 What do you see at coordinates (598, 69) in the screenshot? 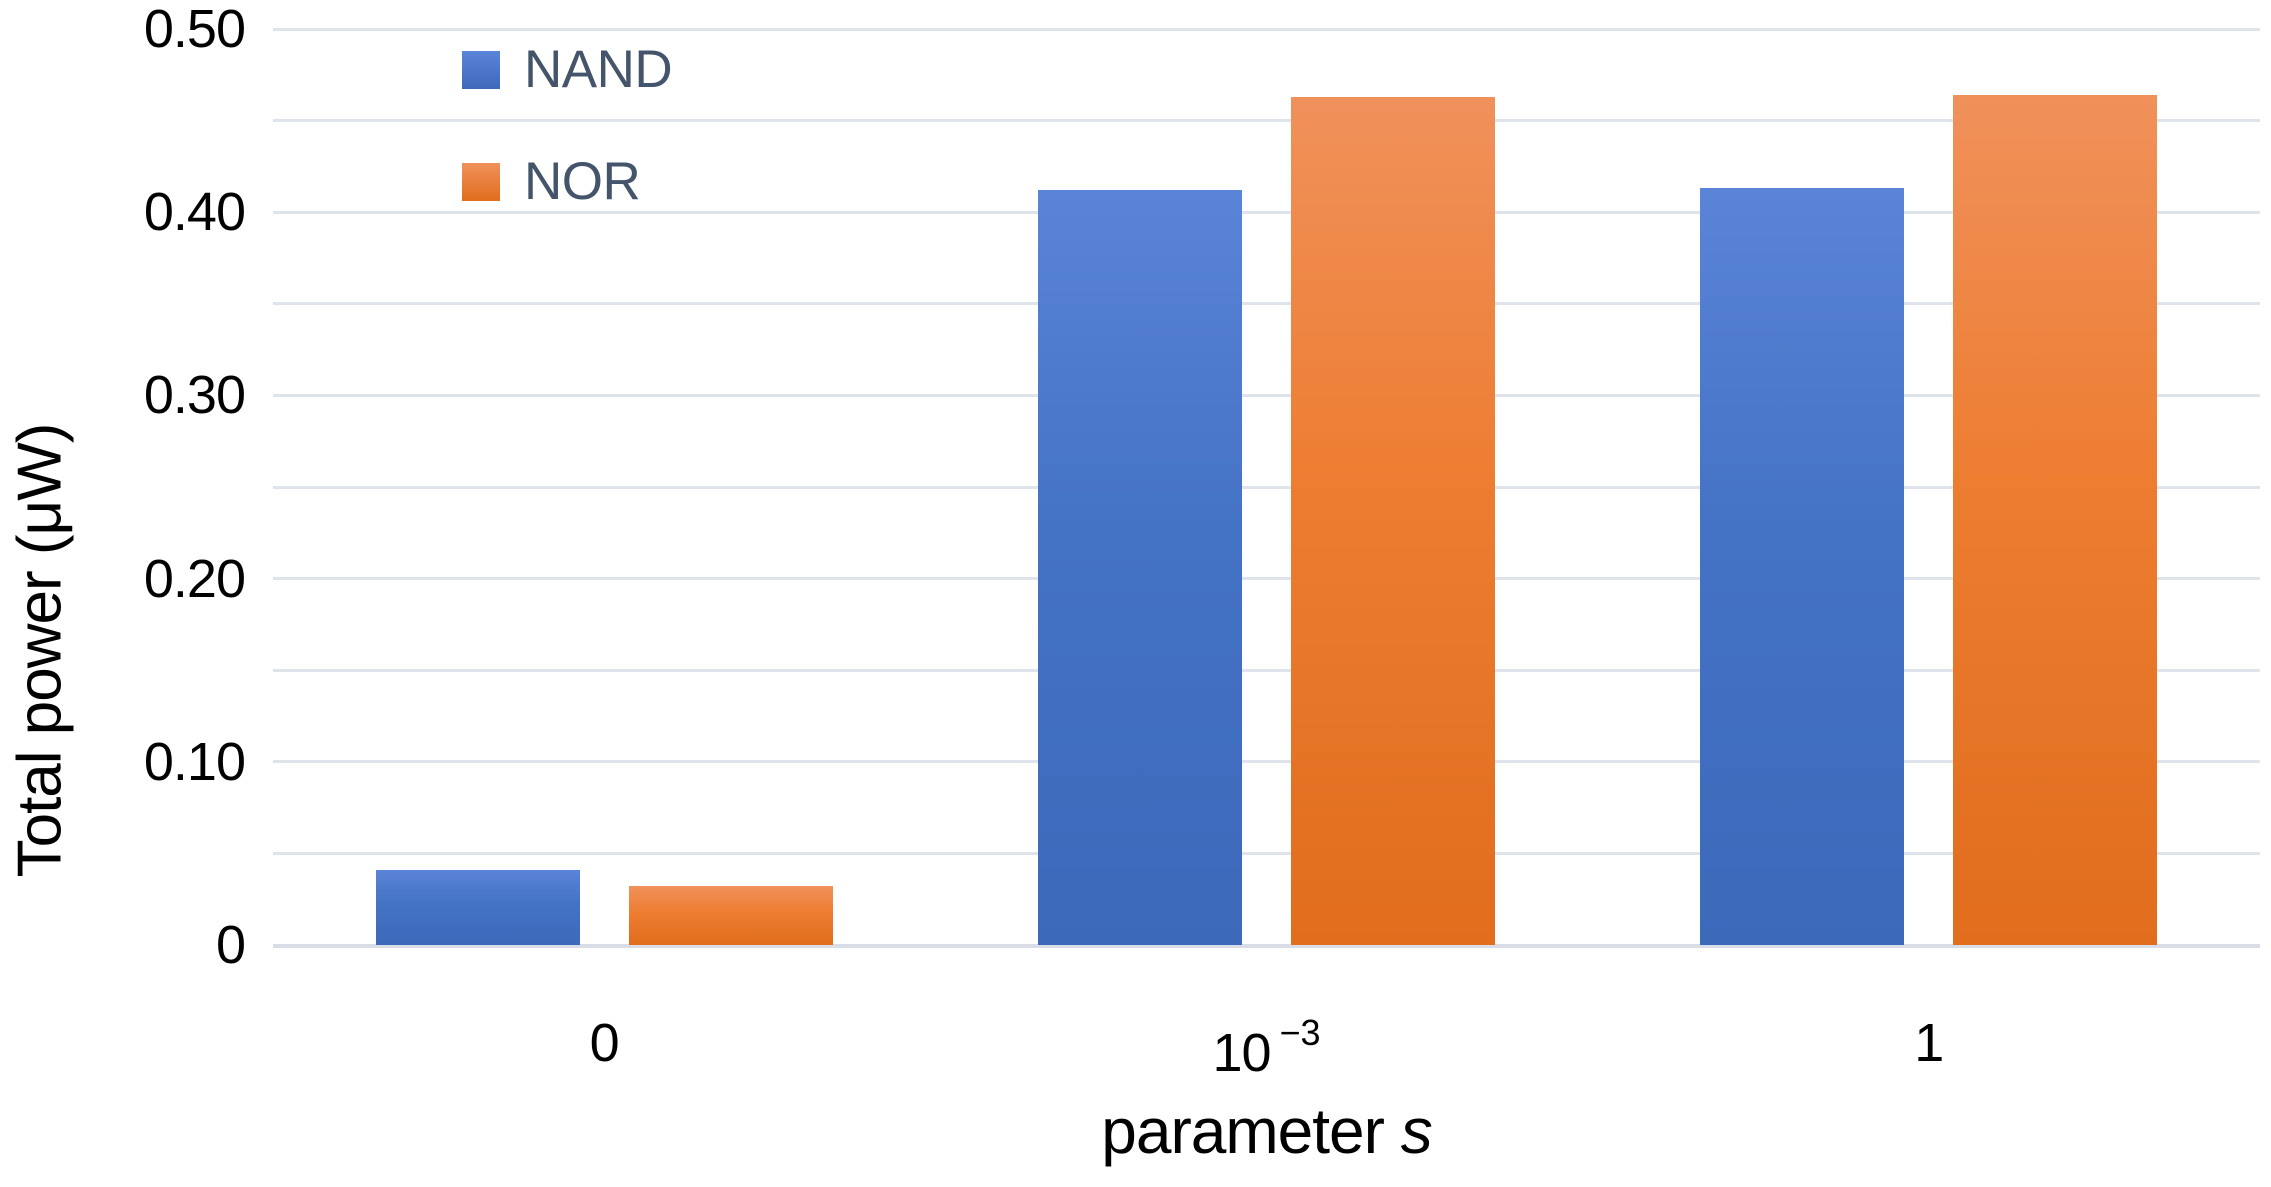
I see `legend-label-nand: NAND` at bounding box center [598, 69].